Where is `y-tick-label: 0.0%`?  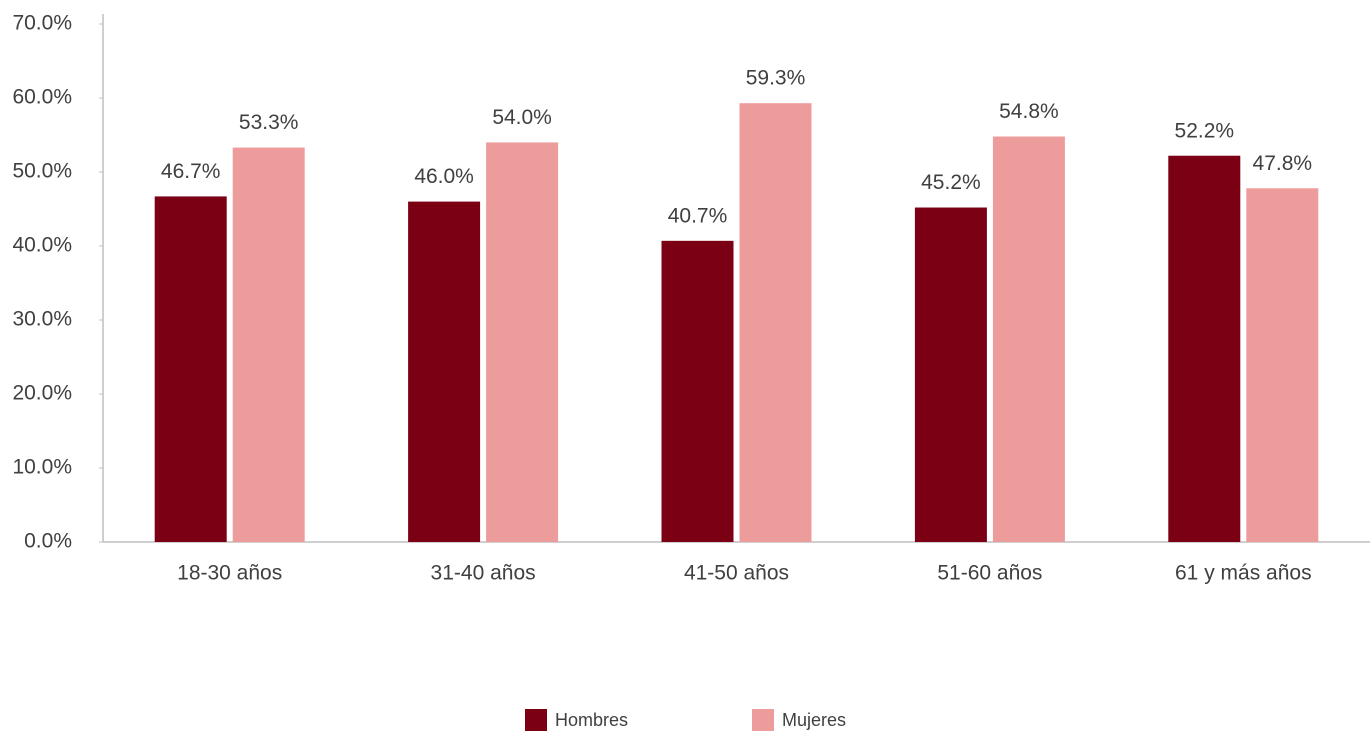 y-tick-label: 0.0% is located at coordinates (48, 541).